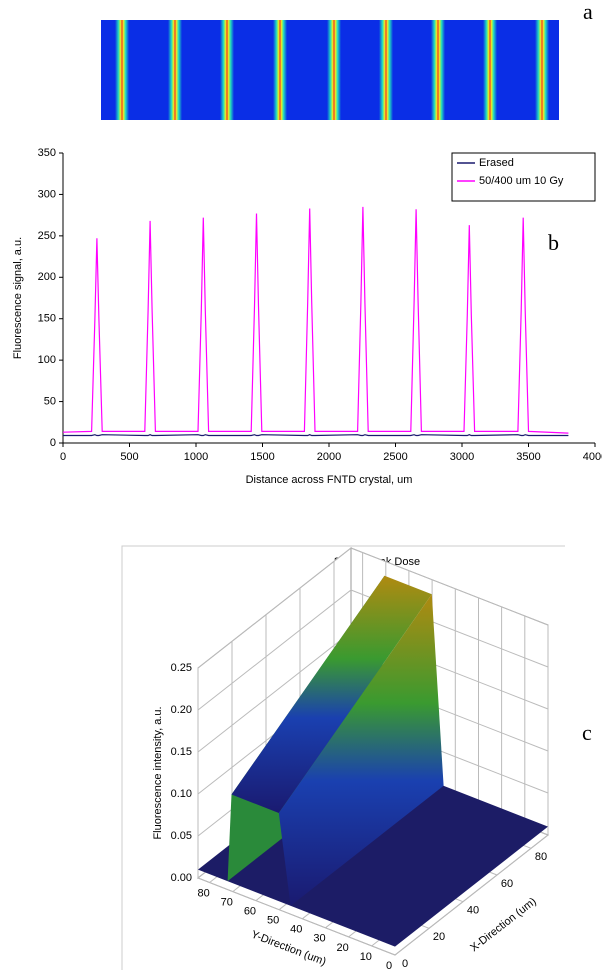 The image size is (602, 978). What do you see at coordinates (227, 902) in the screenshot?
I see `y-tick-label: 70` at bounding box center [227, 902].